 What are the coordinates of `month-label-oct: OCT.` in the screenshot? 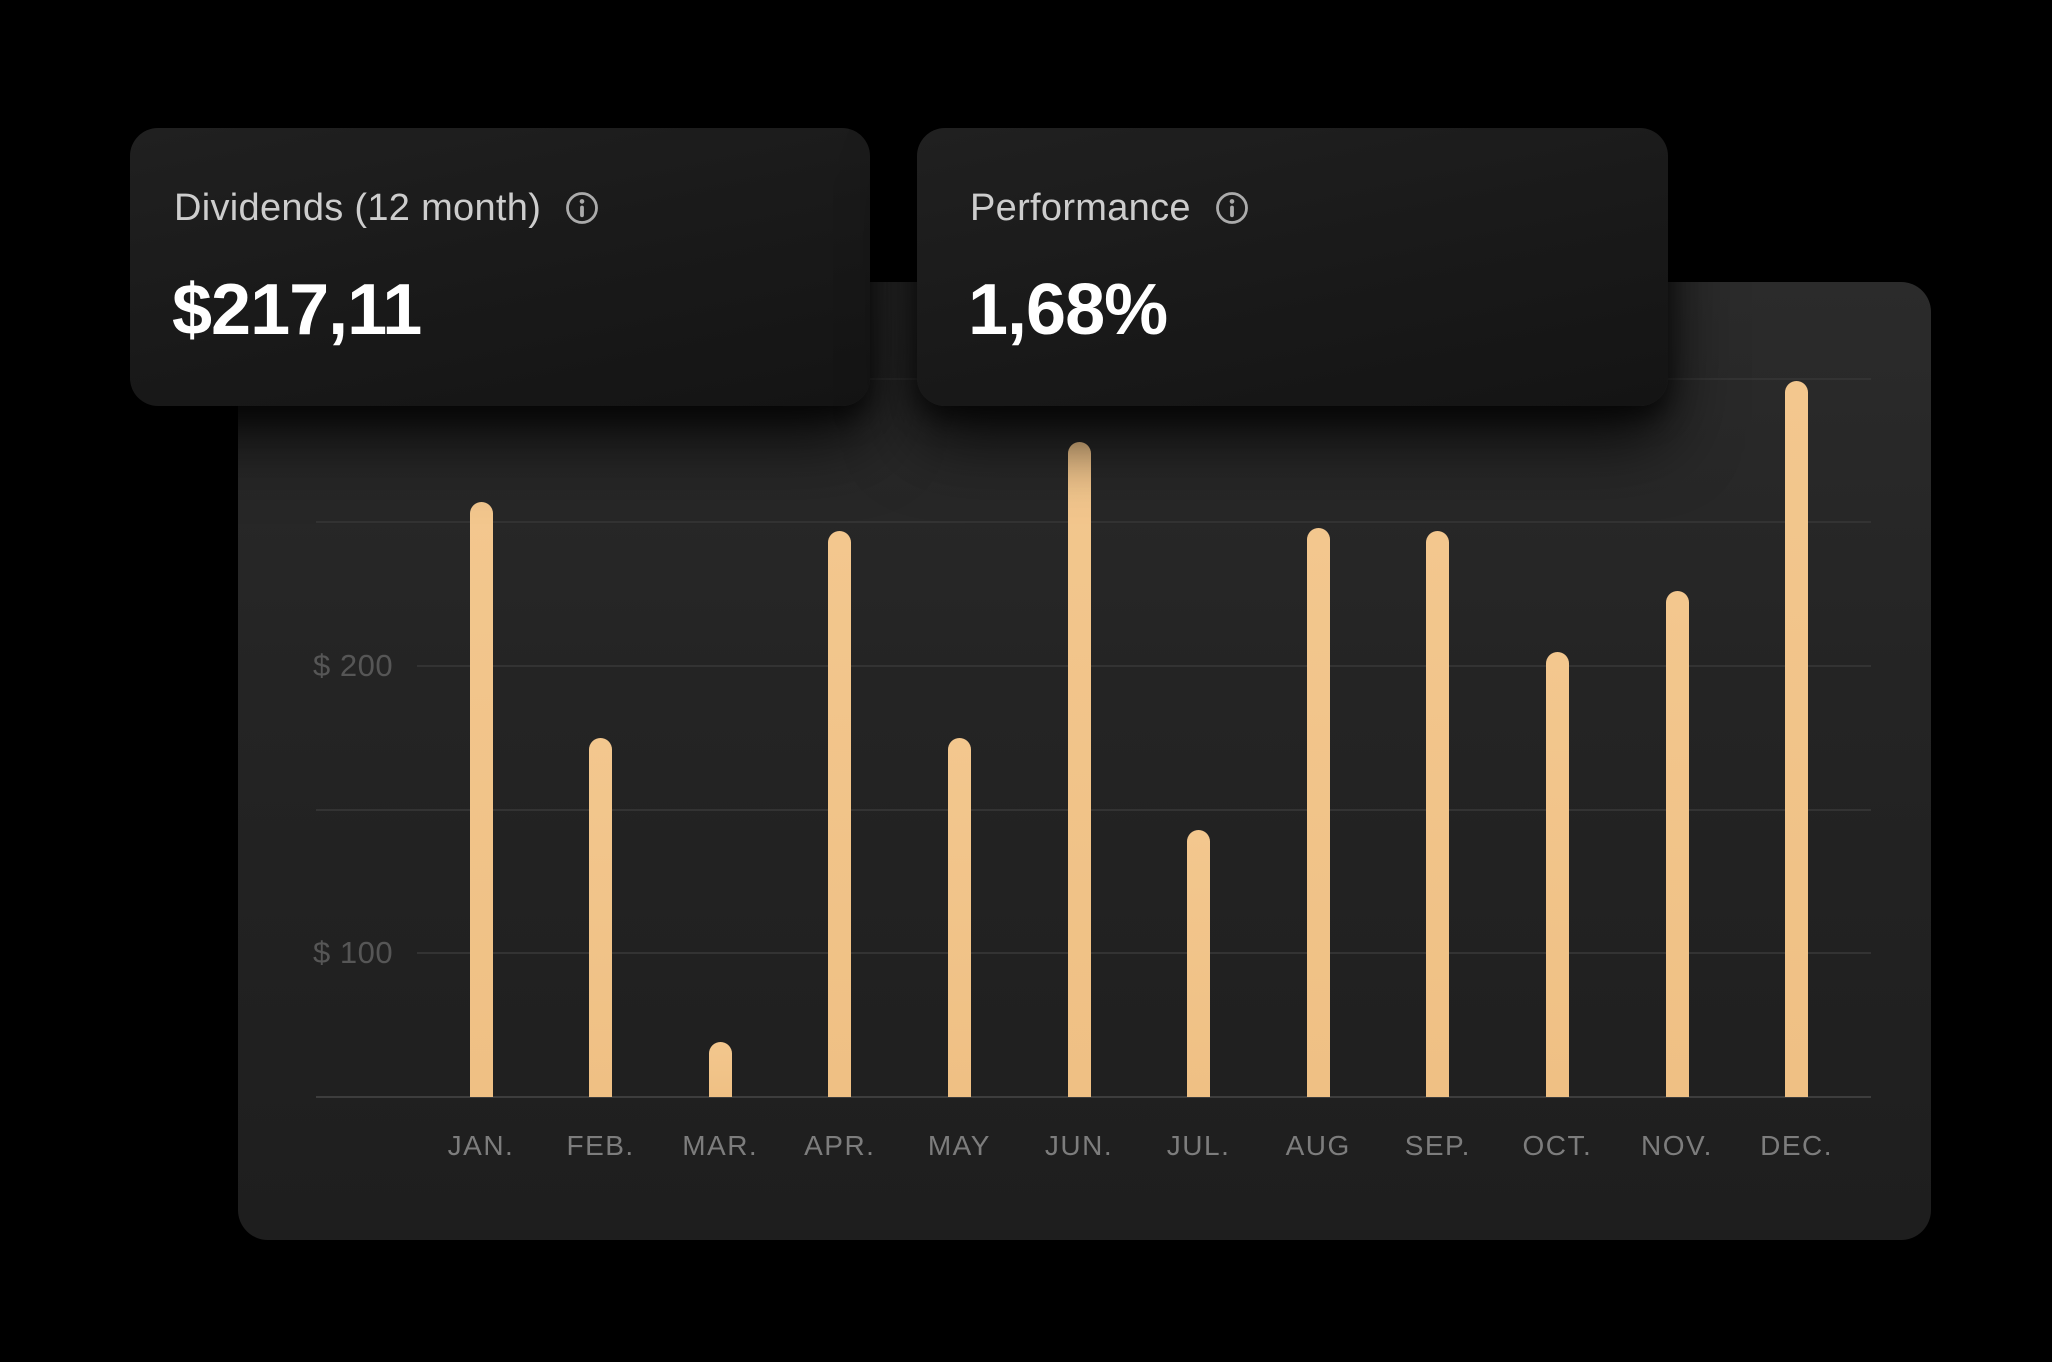 It's located at (1557, 1145).